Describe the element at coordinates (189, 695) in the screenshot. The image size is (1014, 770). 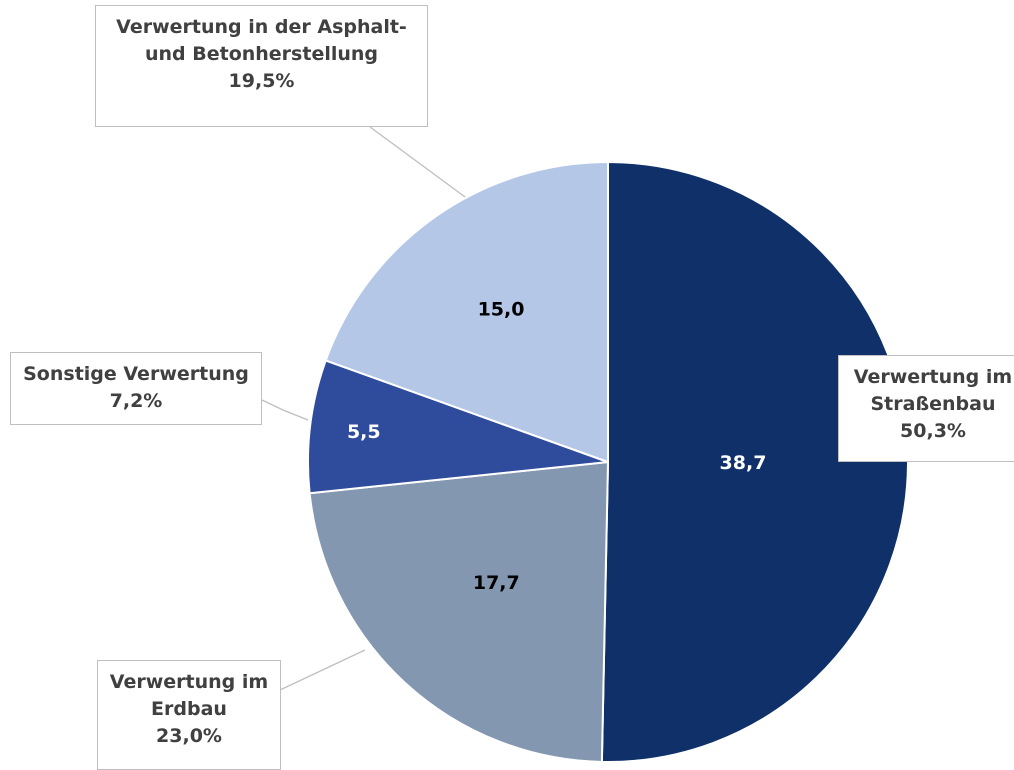
I see `category-label: Verwertung im Erdbau` at that location.